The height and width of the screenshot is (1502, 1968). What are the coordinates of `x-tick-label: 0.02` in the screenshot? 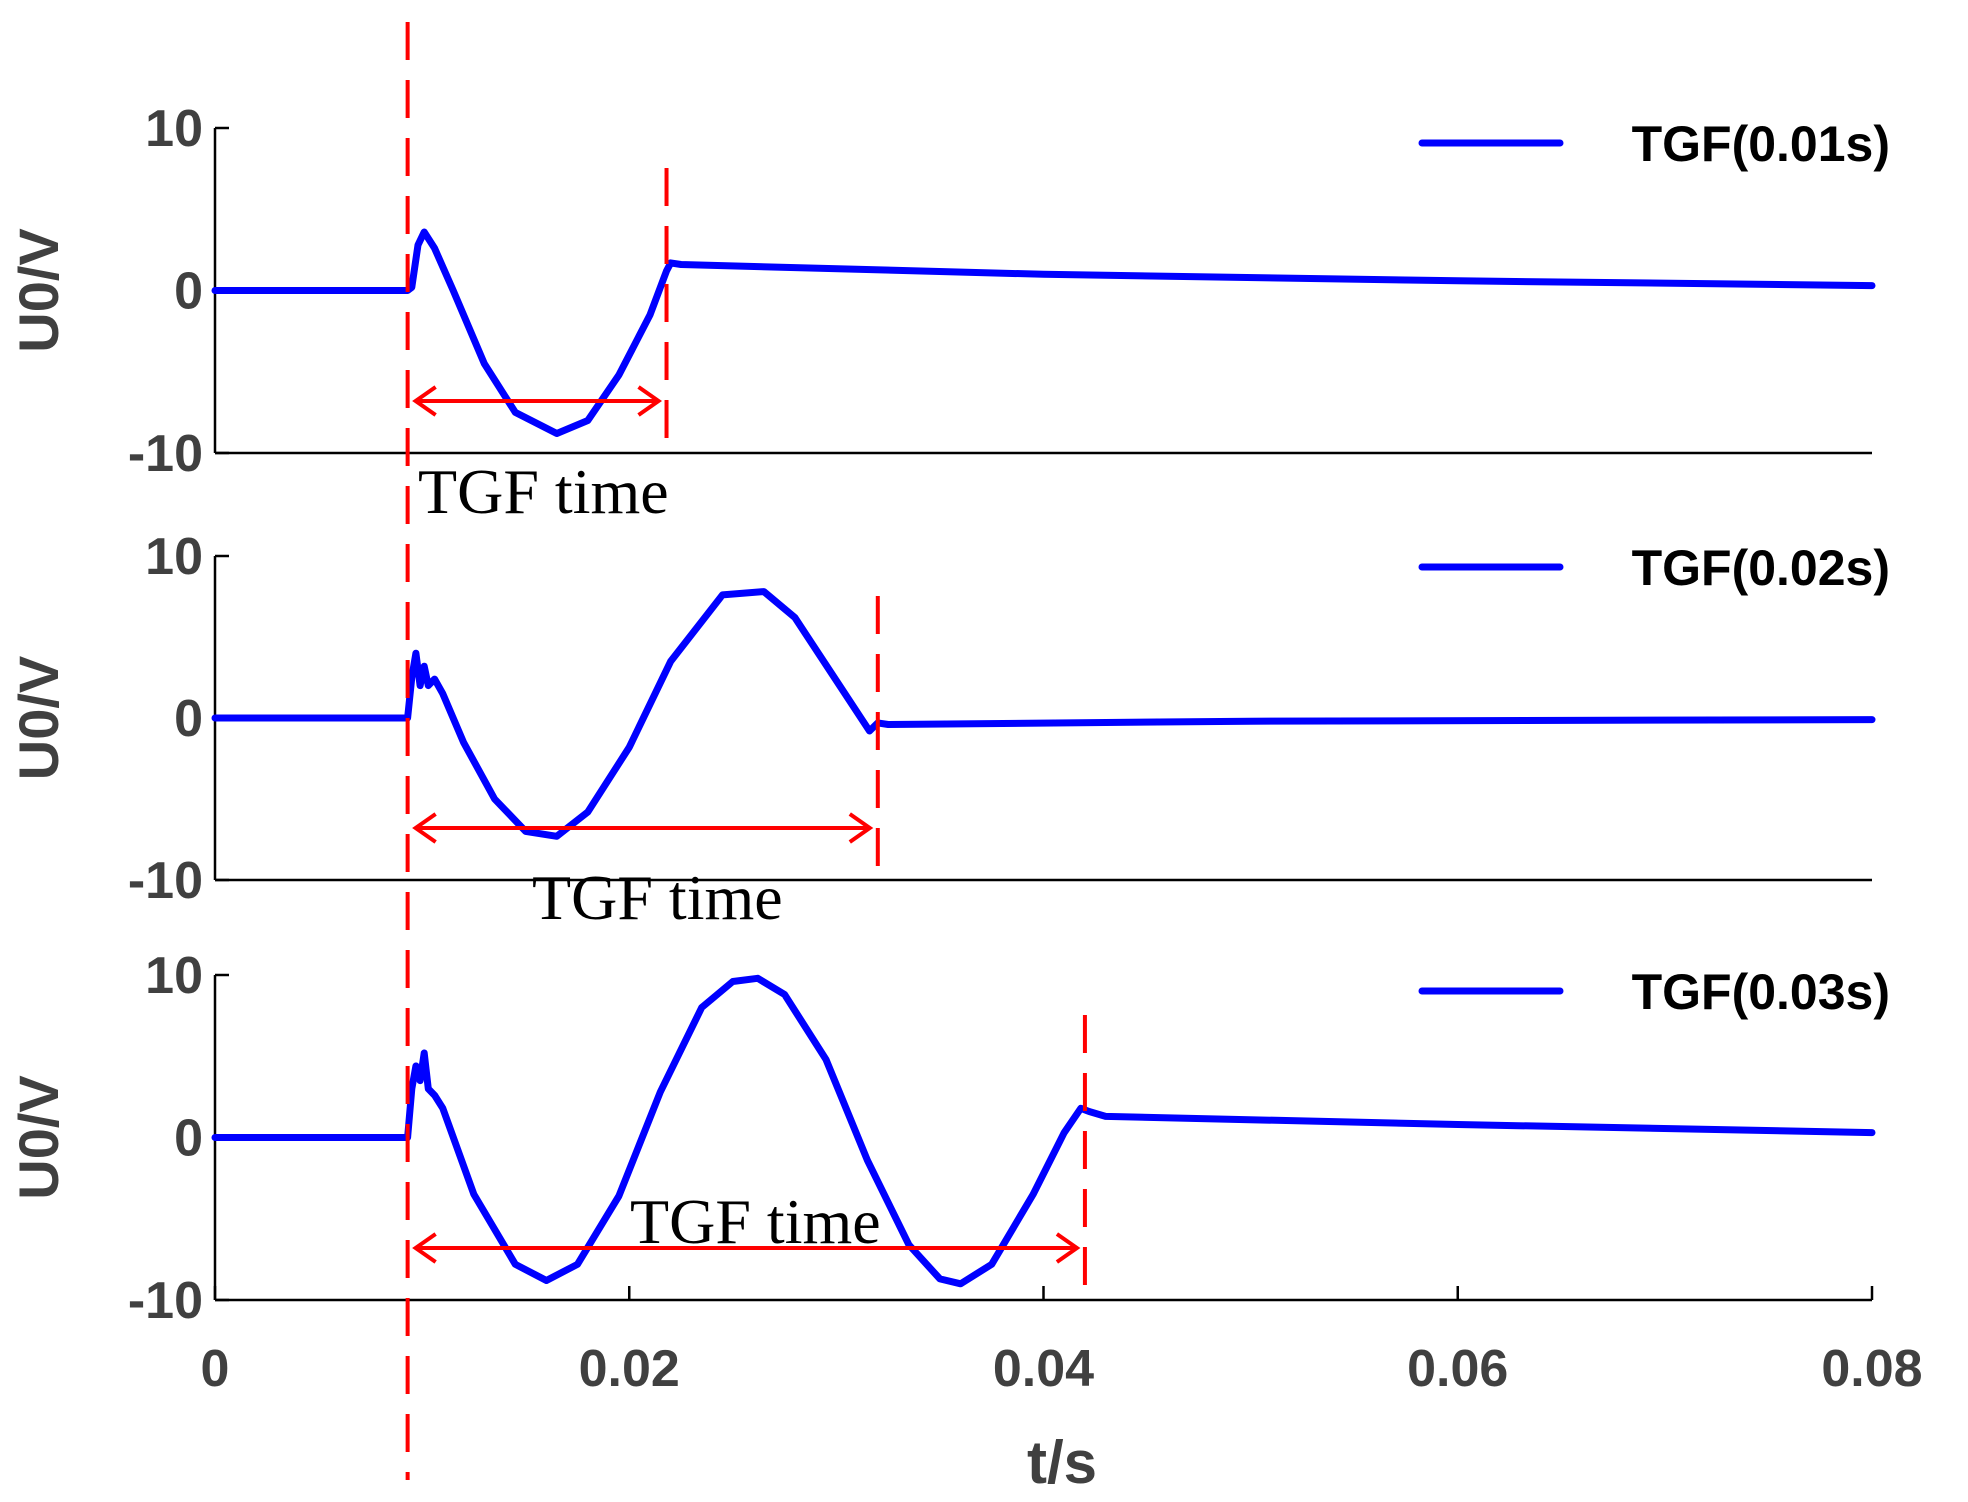 It's located at (629, 1369).